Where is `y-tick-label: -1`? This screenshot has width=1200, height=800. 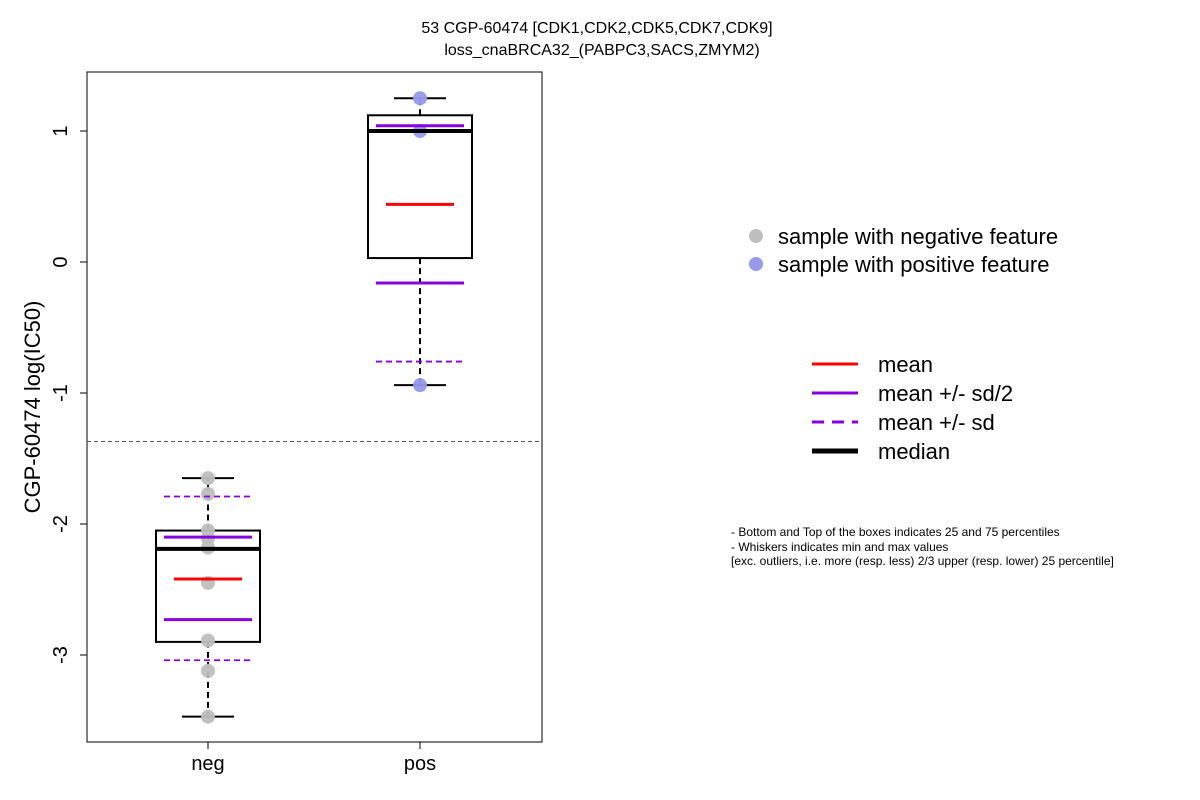 y-tick-label: -1 is located at coordinates (61, 393).